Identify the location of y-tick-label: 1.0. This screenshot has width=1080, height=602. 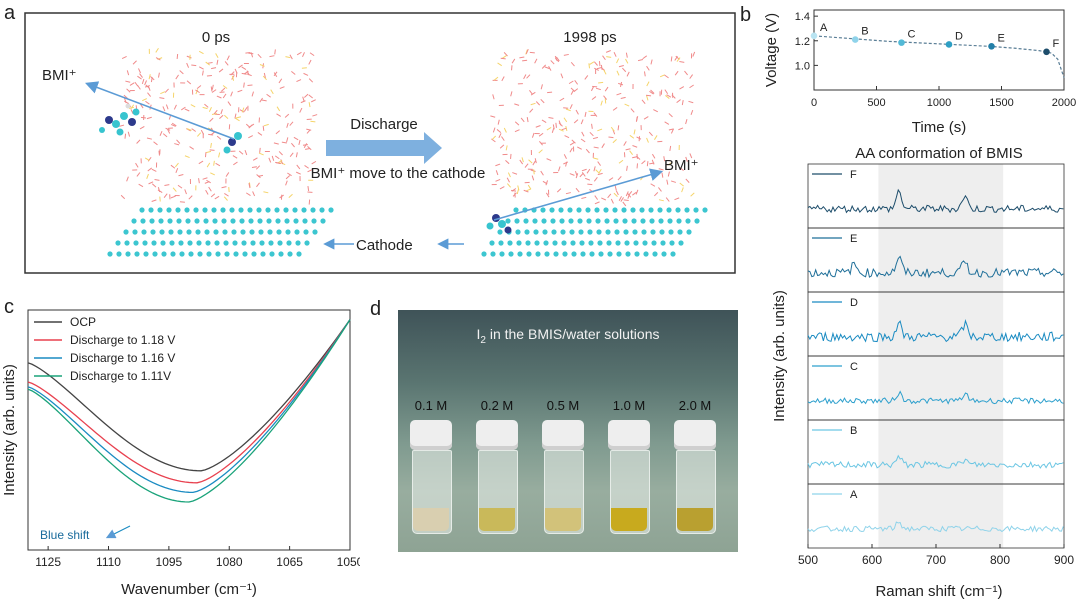
(802, 66).